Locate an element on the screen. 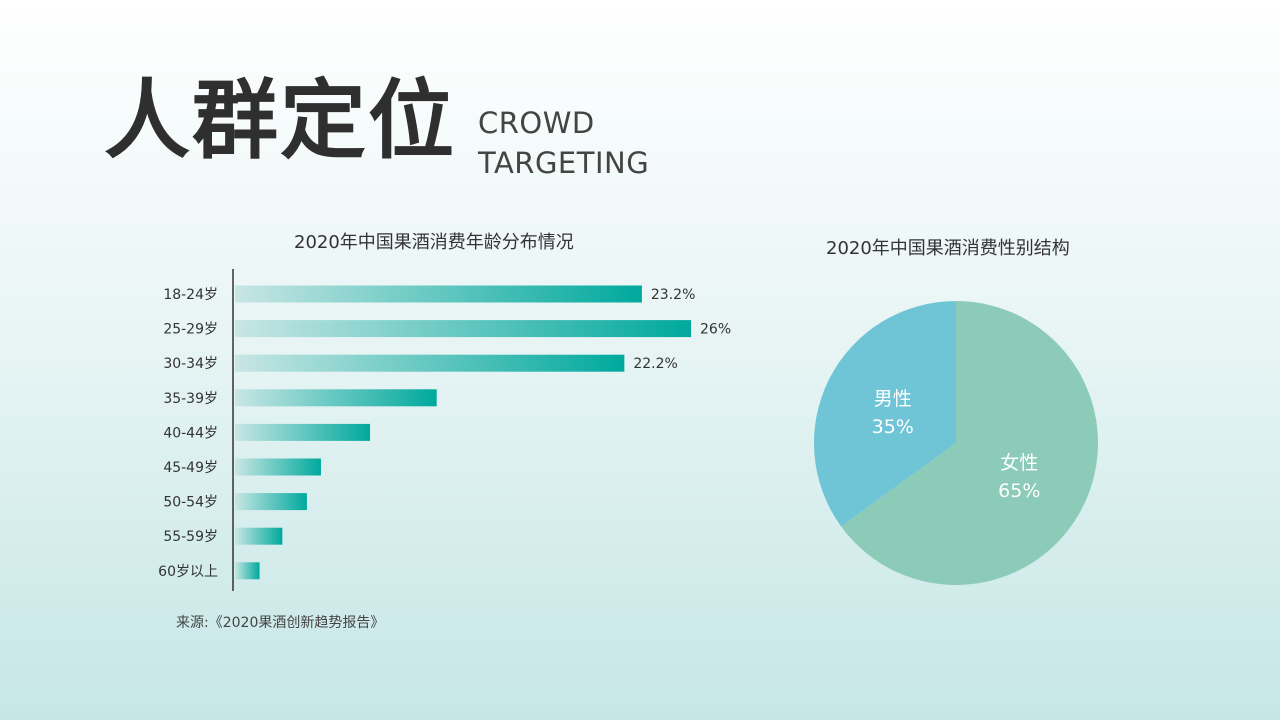  page-title: 人群定位 is located at coordinates (280, 121).